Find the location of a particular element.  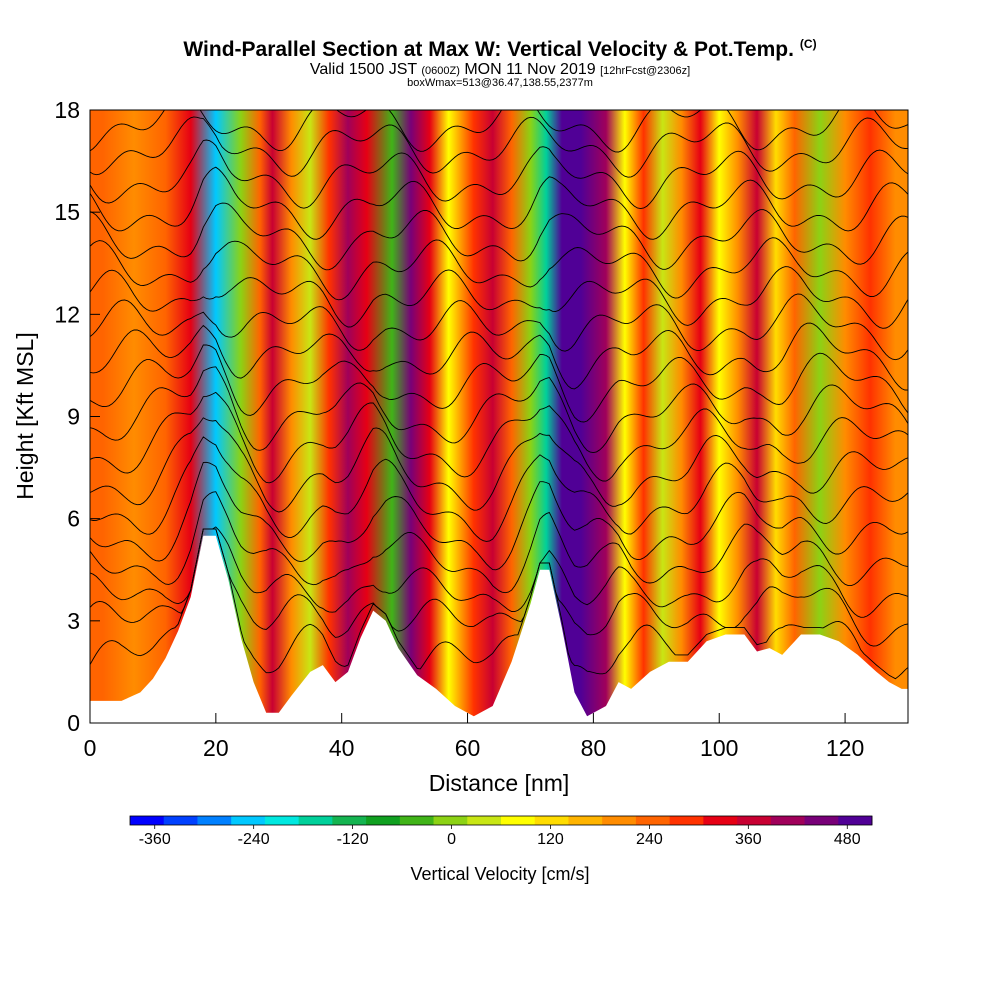

chart-subtitle-2: boxWmax=513@36.47,138.55,2377m is located at coordinates (500, 83).